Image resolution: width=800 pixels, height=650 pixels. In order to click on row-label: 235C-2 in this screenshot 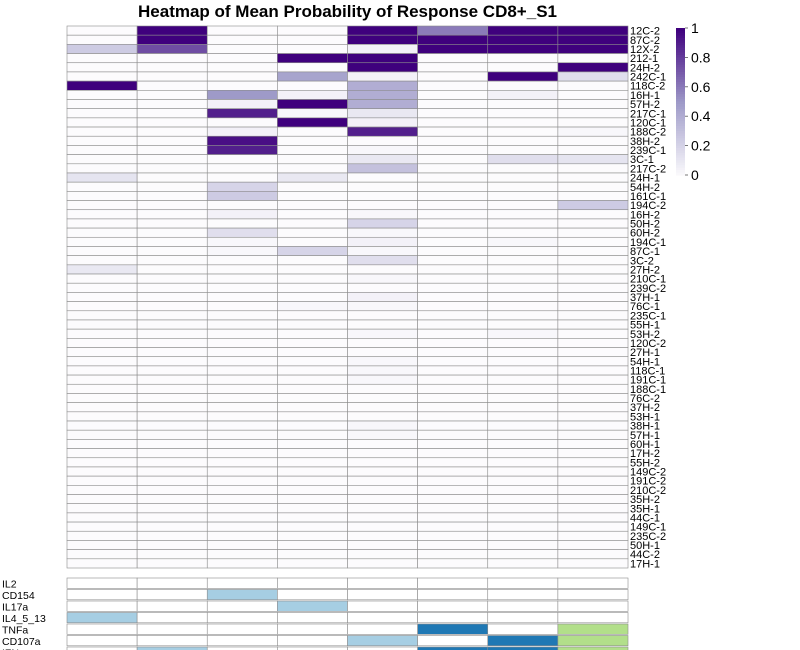, I will do `click(648, 537)`.